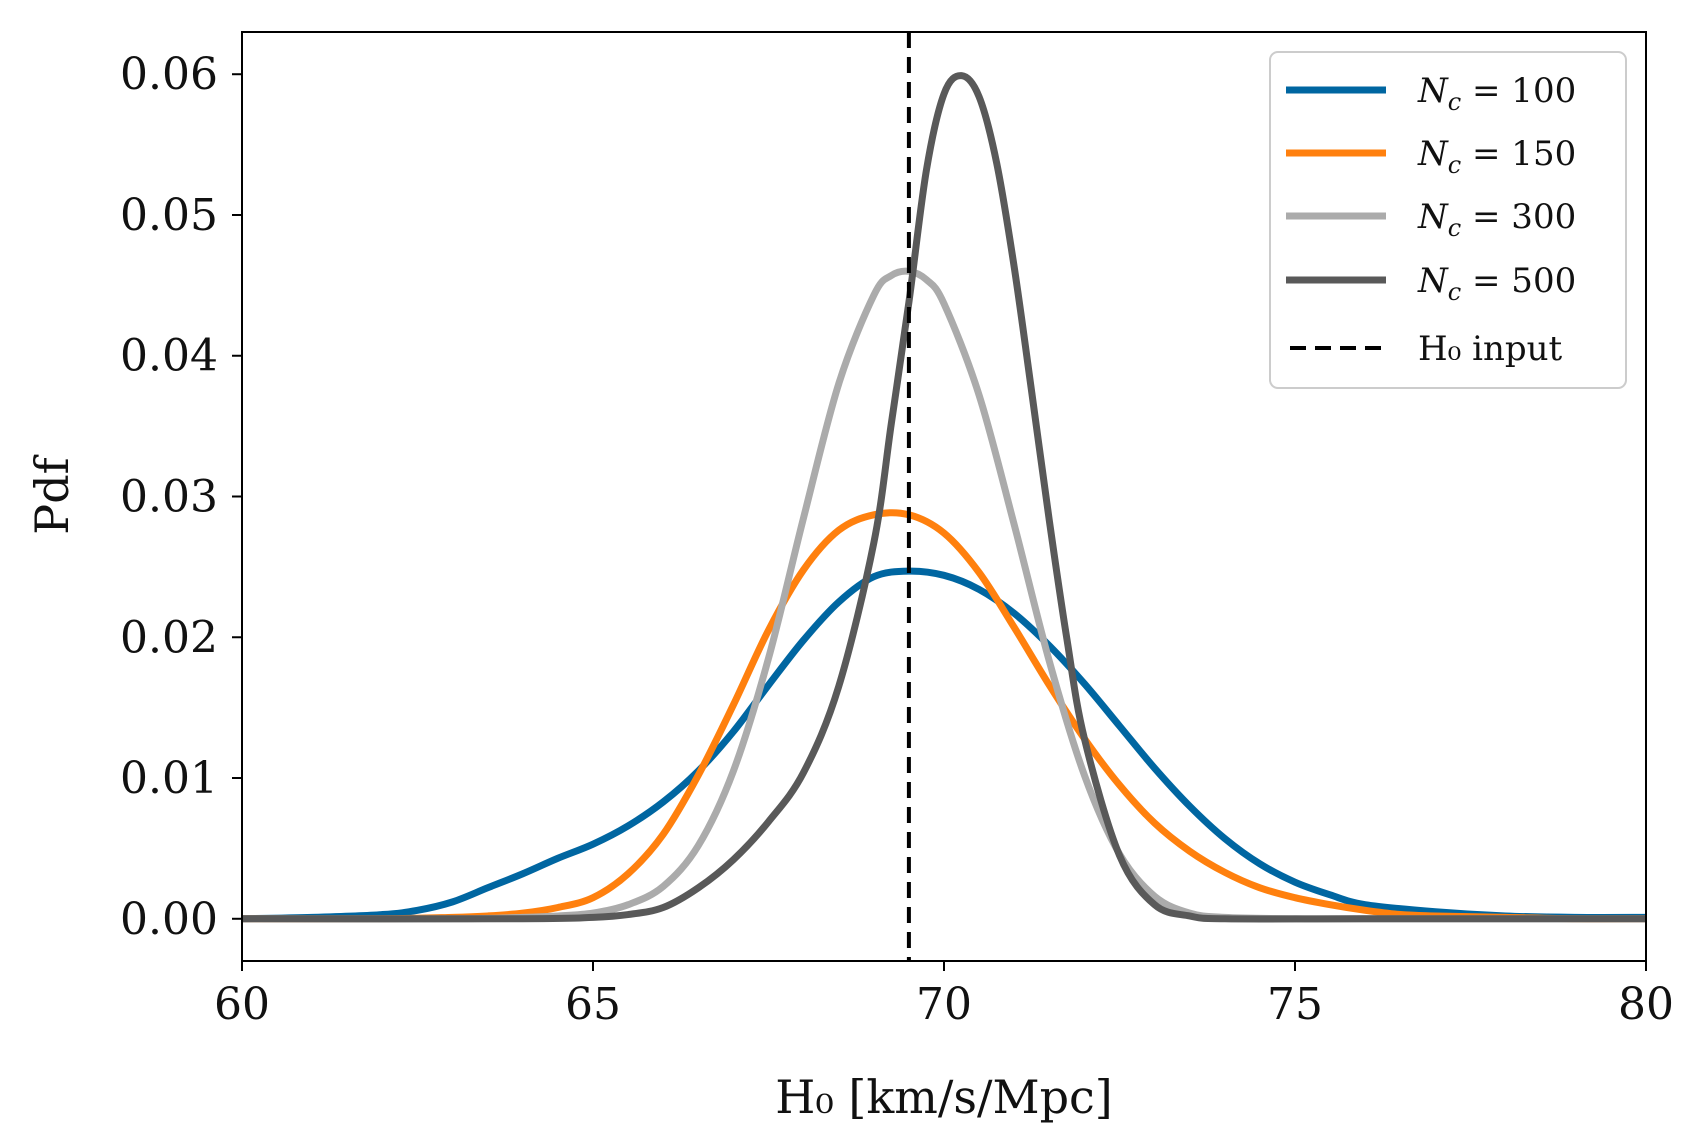  What do you see at coordinates (169, 215) in the screenshot?
I see `y-tick-label: 0.05` at bounding box center [169, 215].